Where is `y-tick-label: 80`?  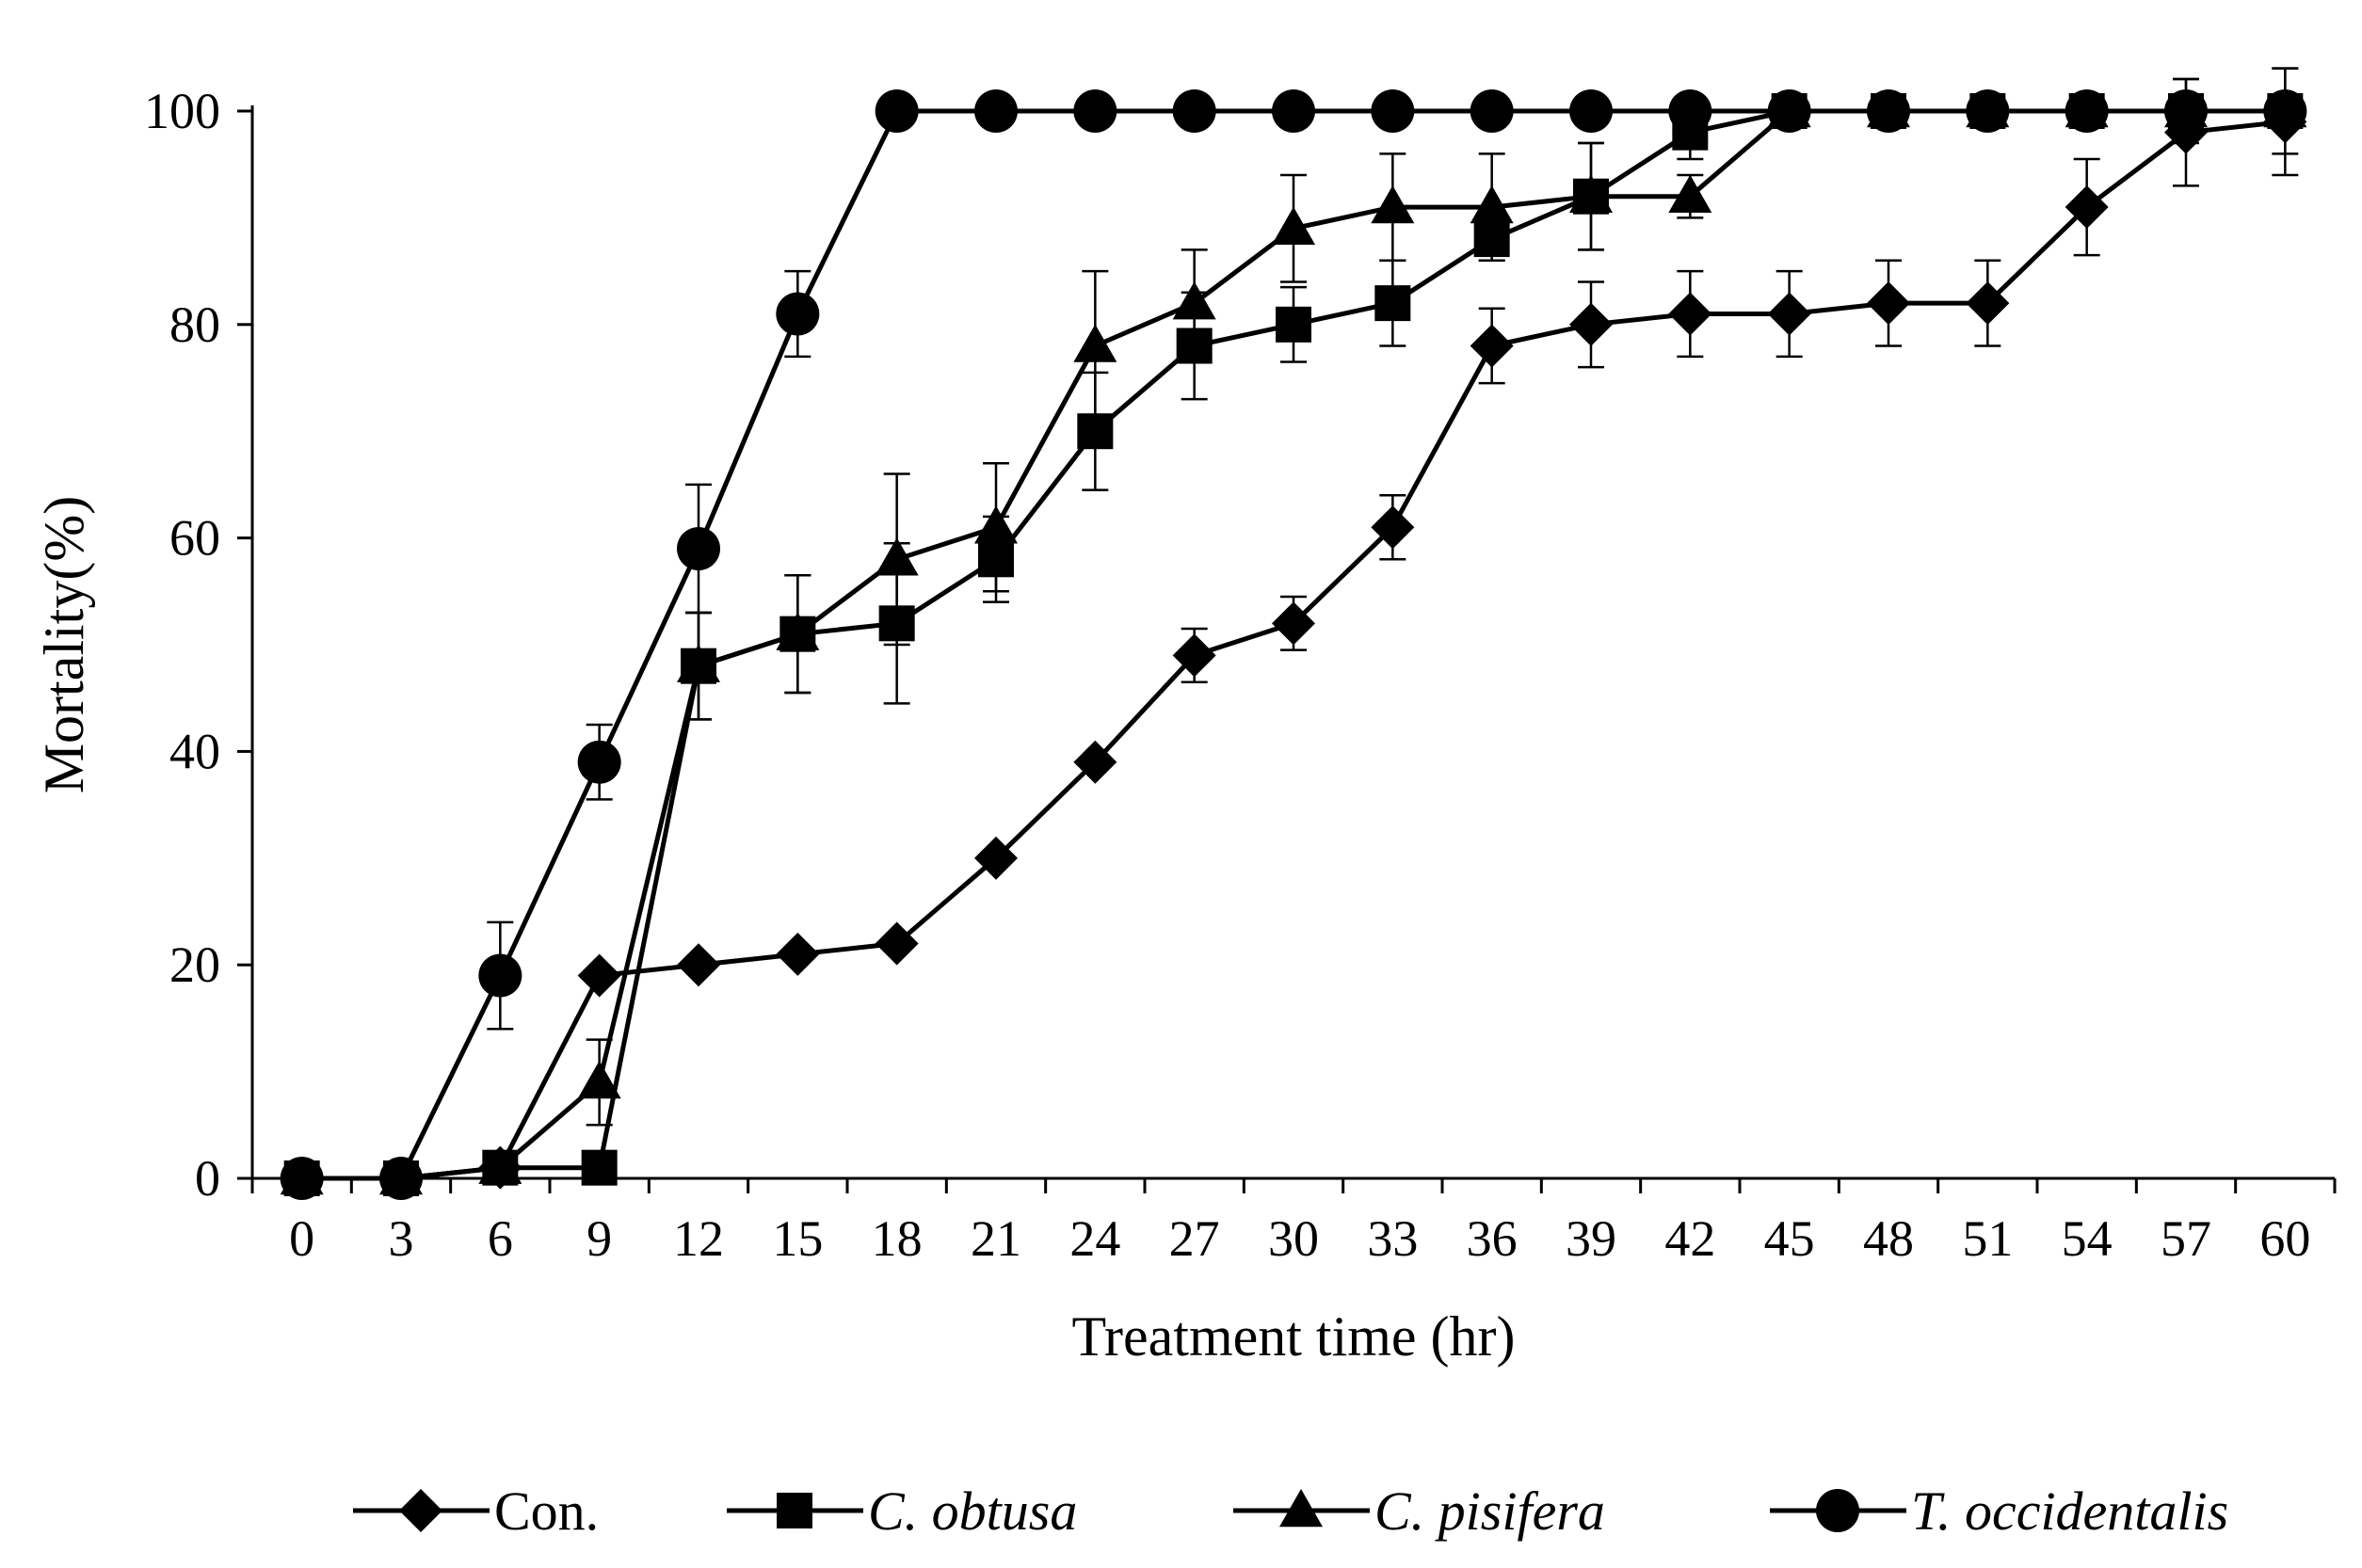
y-tick-label: 80 is located at coordinates (194, 324).